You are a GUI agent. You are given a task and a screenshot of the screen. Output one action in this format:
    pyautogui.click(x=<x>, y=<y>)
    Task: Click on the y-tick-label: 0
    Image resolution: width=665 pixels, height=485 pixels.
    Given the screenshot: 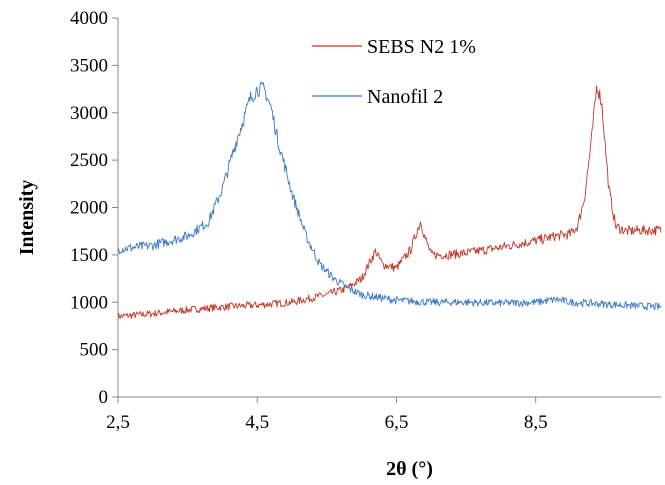 What is the action you would take?
    pyautogui.click(x=104, y=397)
    